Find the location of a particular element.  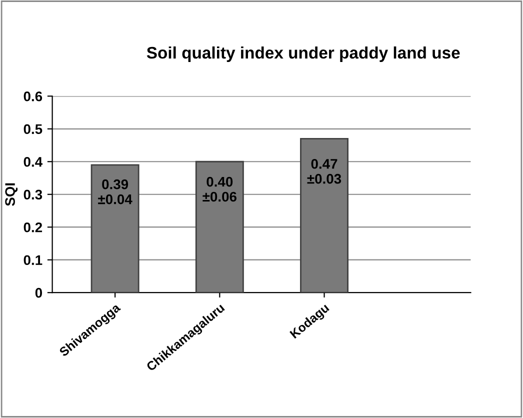

y-tick-label: 0.5 is located at coordinates (33, 129).